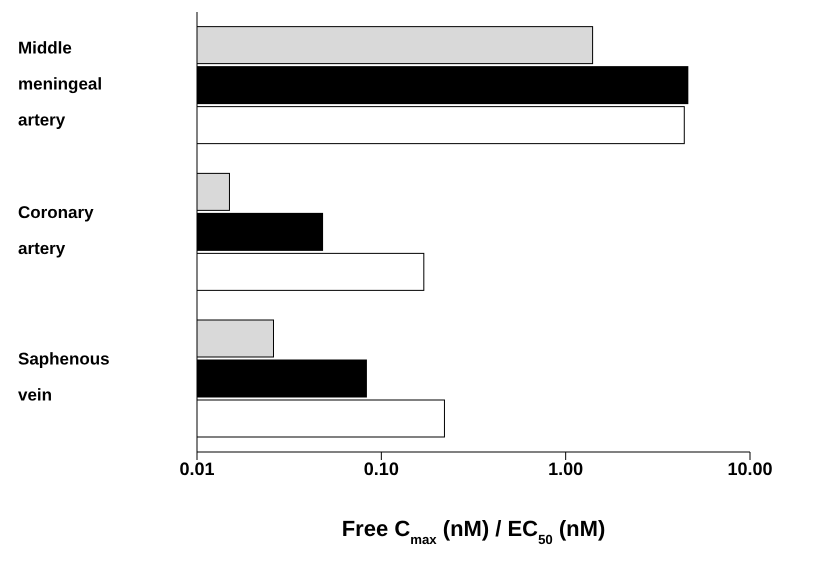 The image size is (823, 562). I want to click on x-tick-label: 0.01, so click(197, 468).